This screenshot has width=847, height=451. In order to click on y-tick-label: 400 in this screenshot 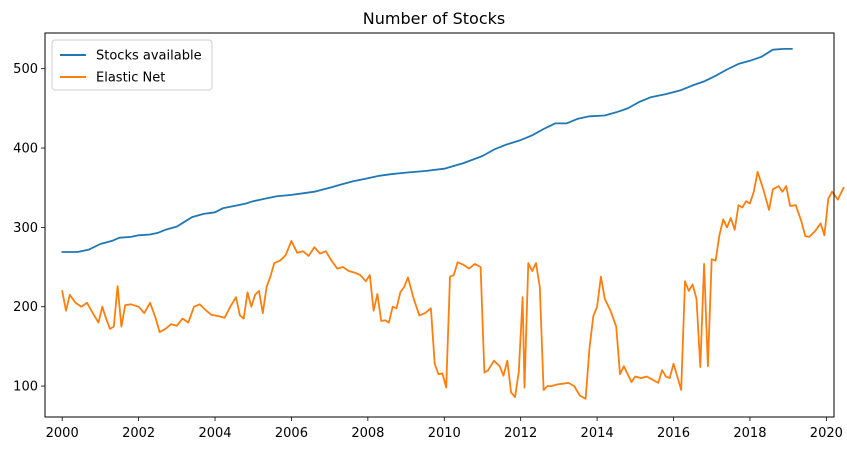, I will do `click(25, 149)`.